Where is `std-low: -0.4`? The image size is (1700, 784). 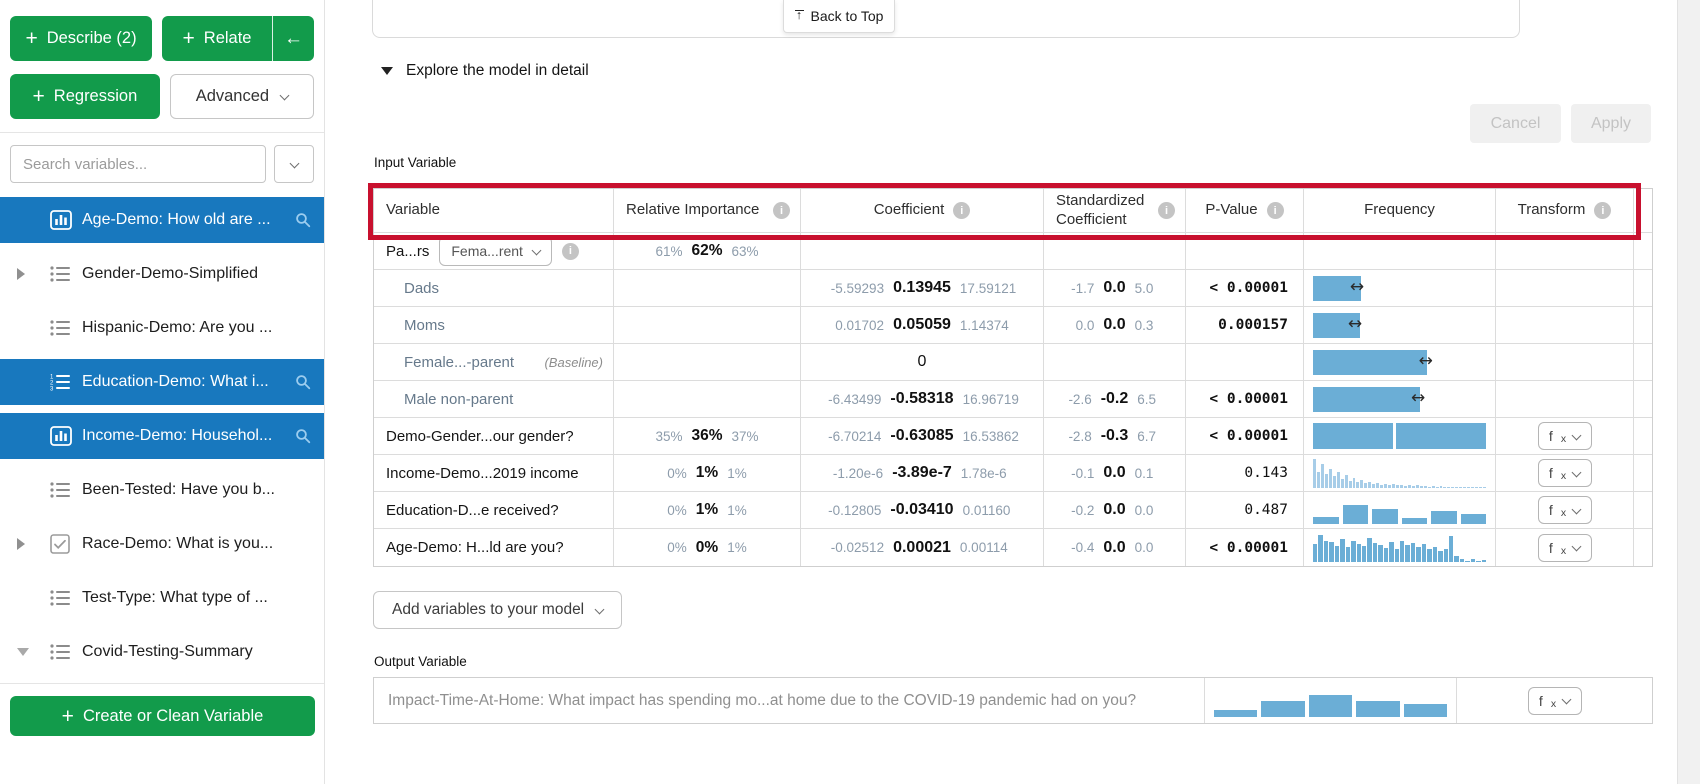
std-low: -0.4 is located at coordinates (1083, 547).